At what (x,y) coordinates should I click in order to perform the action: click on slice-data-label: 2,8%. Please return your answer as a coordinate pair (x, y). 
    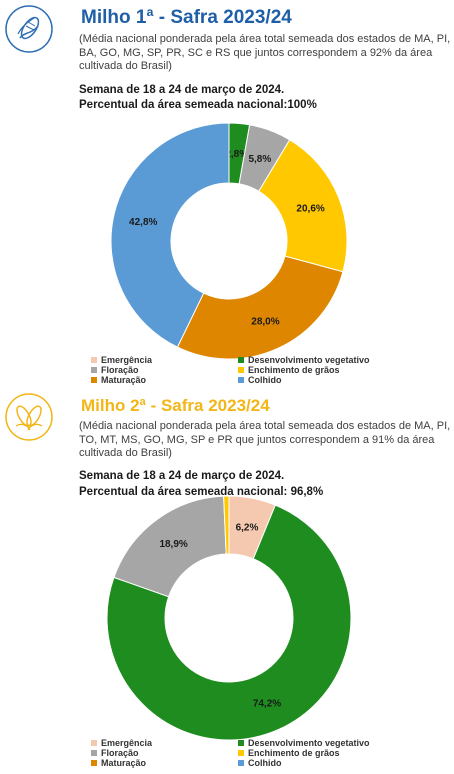
    Looking at the image, I should click on (236, 154).